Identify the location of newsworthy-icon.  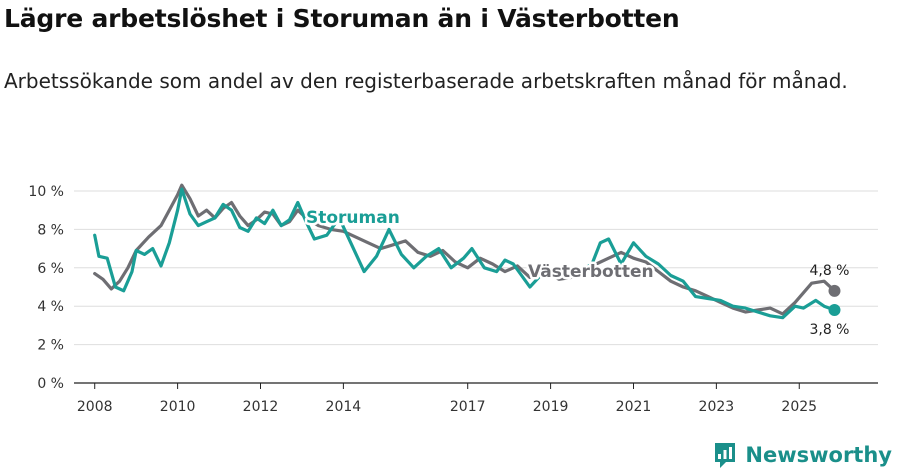
(725, 455).